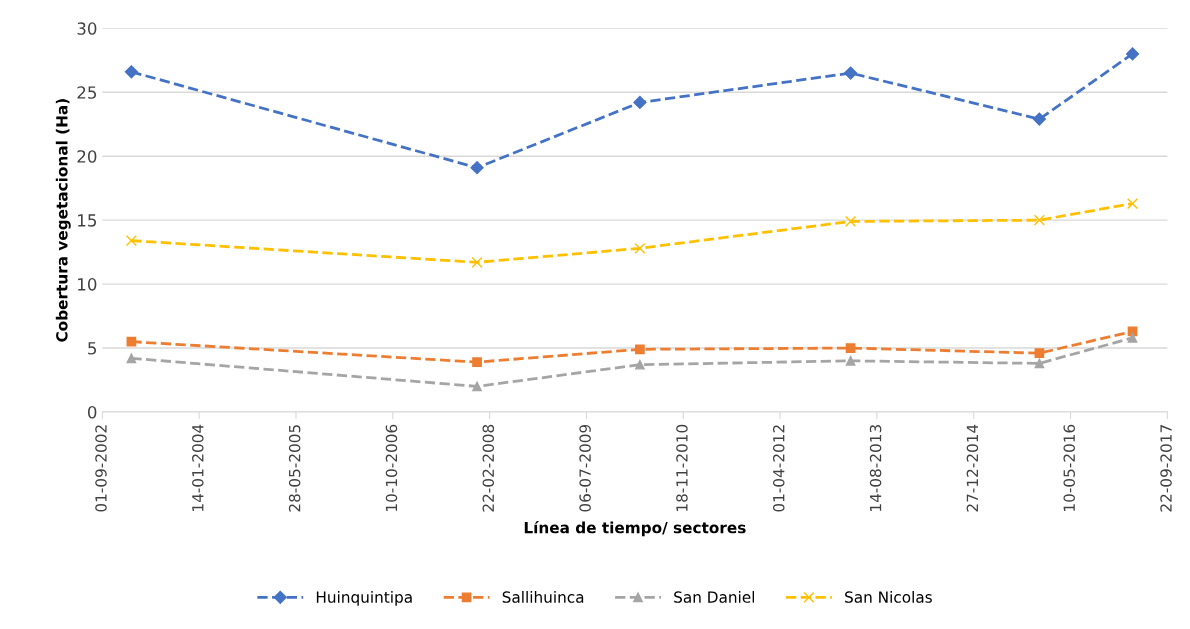  Describe the element at coordinates (101, 468) in the screenshot. I see `x-tick-label: 01-09-2002` at that location.